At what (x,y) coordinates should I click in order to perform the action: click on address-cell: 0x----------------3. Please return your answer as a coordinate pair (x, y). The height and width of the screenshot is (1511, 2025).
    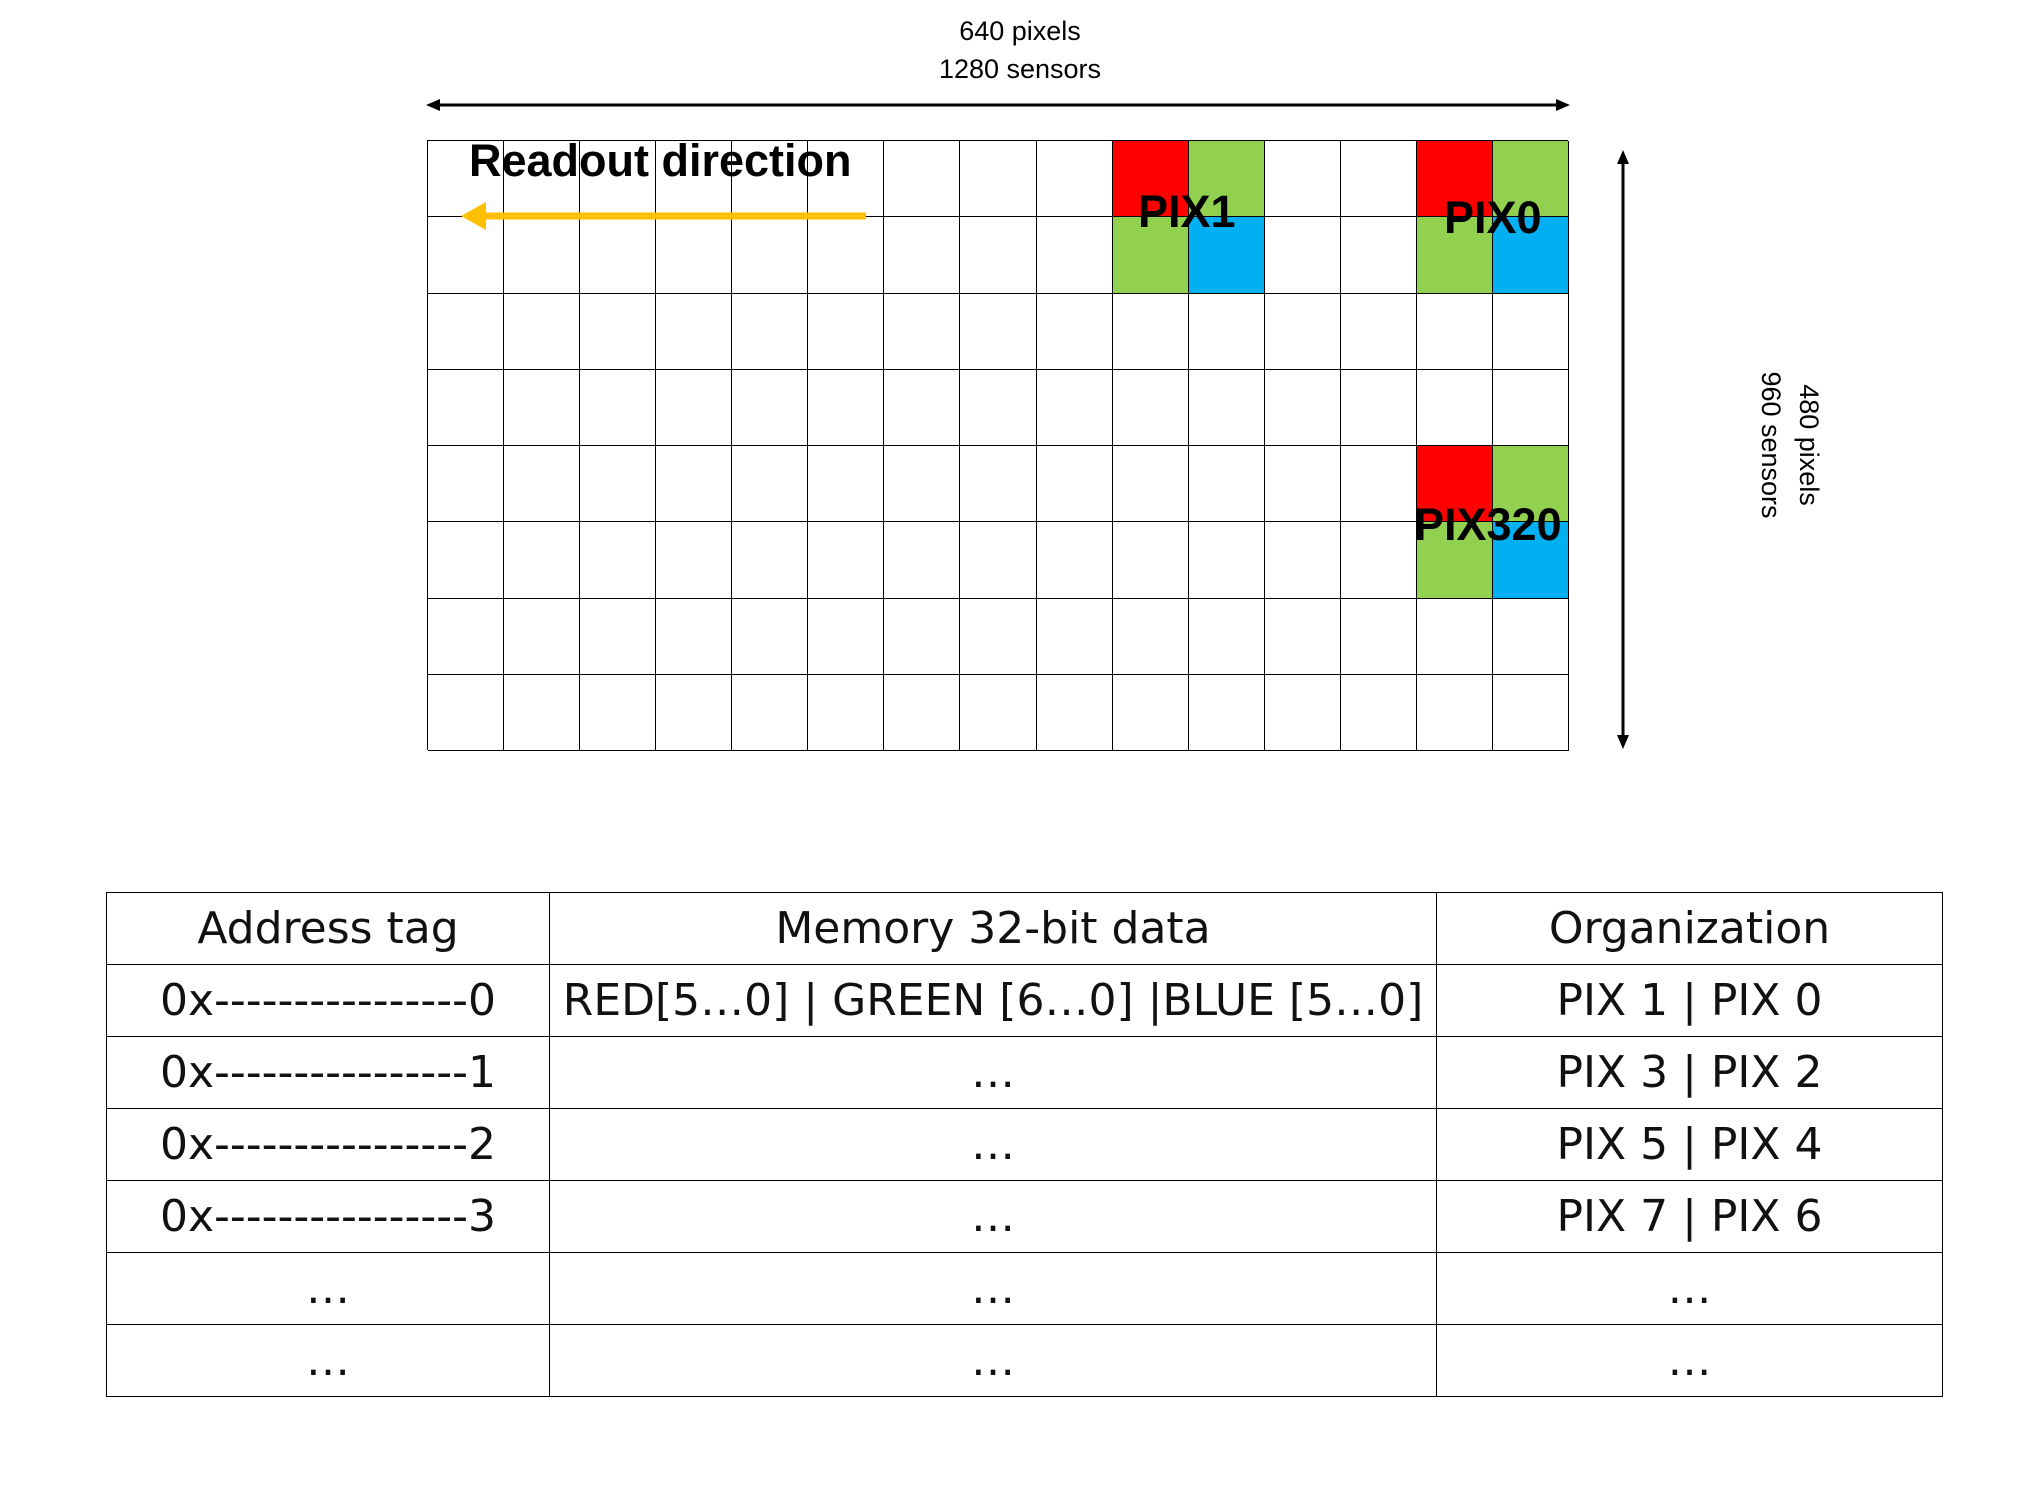
    Looking at the image, I should click on (328, 1216).